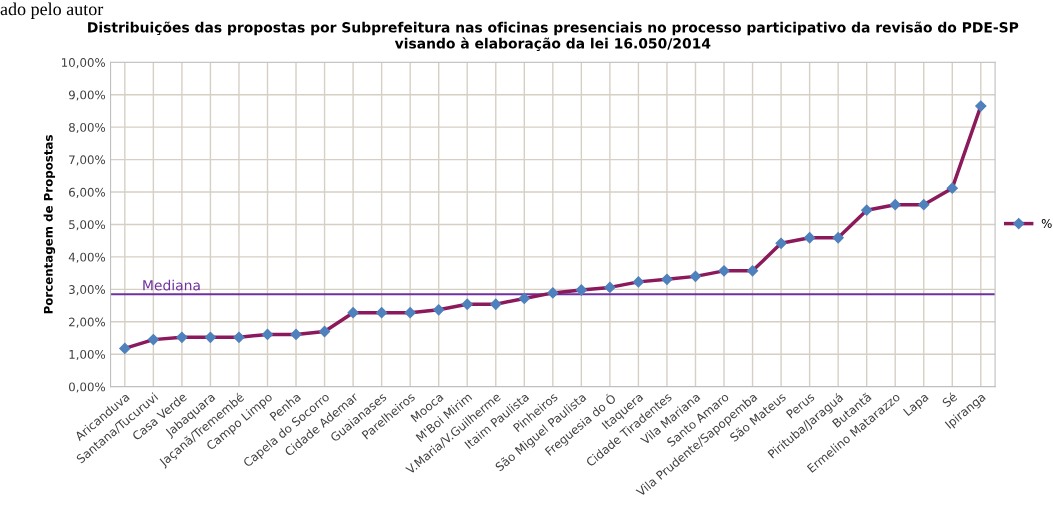 The image size is (1053, 519). What do you see at coordinates (87, 322) in the screenshot?
I see `y-tick-label: 2,00%` at bounding box center [87, 322].